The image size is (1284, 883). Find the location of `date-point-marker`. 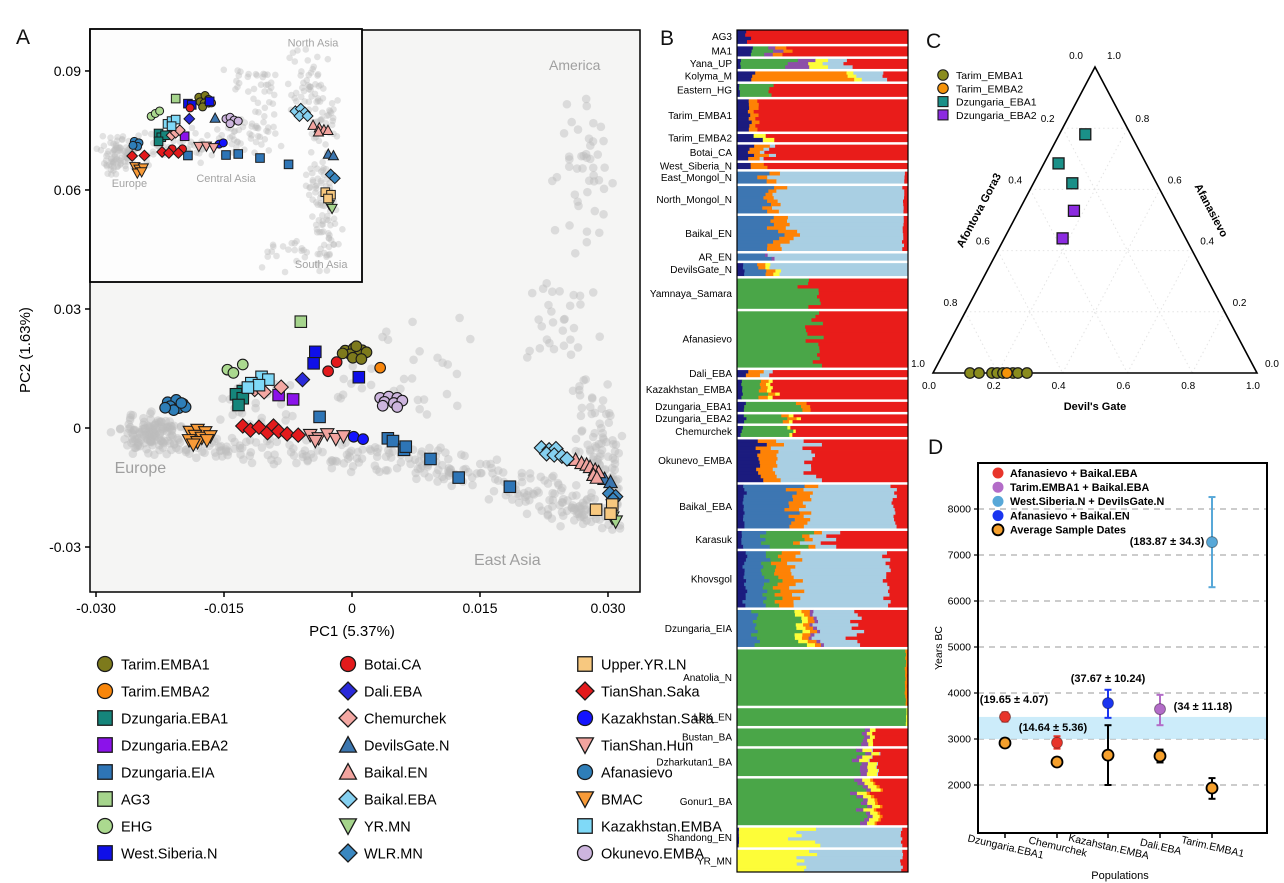

date-point-marker is located at coordinates (1005, 743).